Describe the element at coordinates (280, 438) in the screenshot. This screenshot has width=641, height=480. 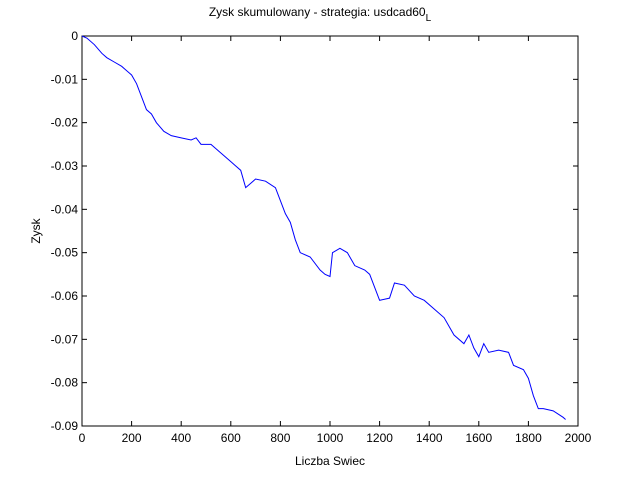
I see `x-tick-label: 800` at that location.